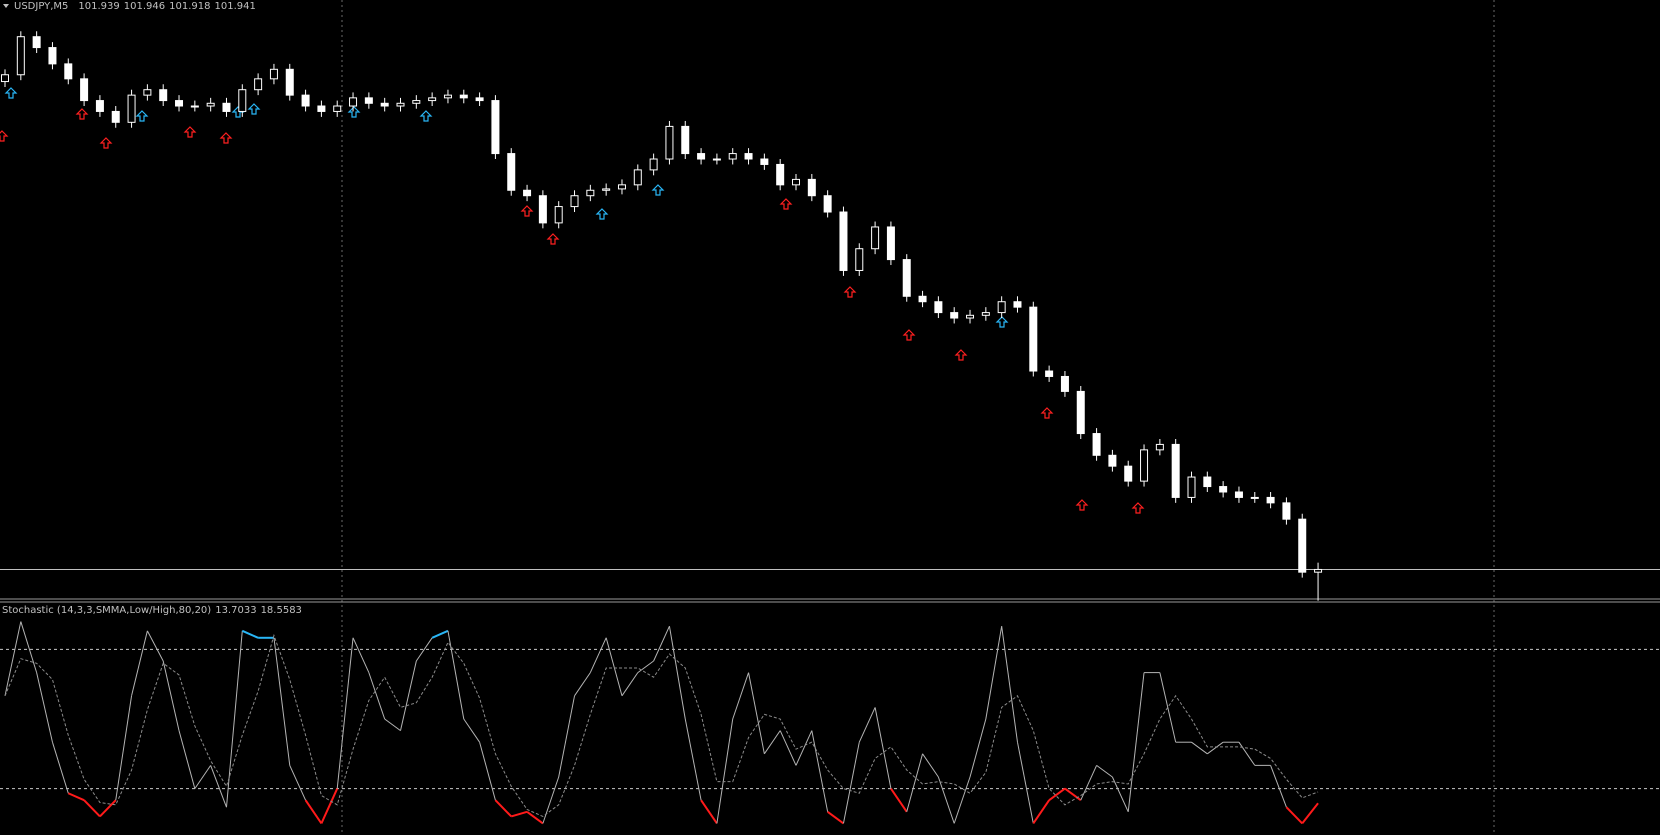 The image size is (1660, 835). I want to click on indicator-value: 13.7033, so click(235, 610).